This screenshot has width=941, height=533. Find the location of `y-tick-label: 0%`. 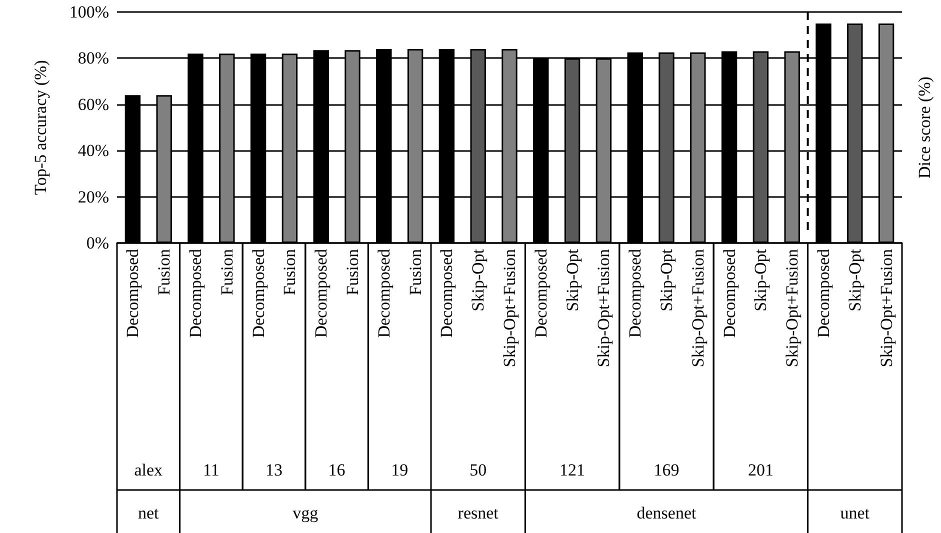

y-tick-label: 0% is located at coordinates (97, 243).